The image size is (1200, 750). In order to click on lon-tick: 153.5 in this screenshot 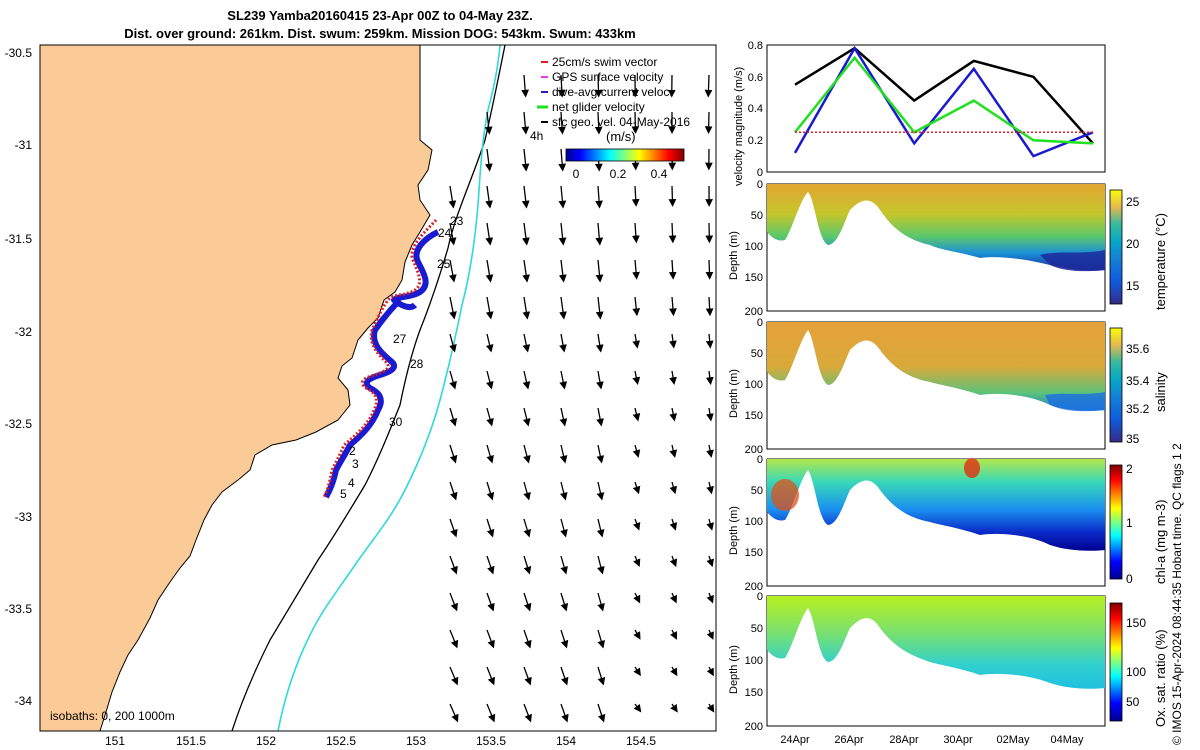, I will do `click(491, 741)`.